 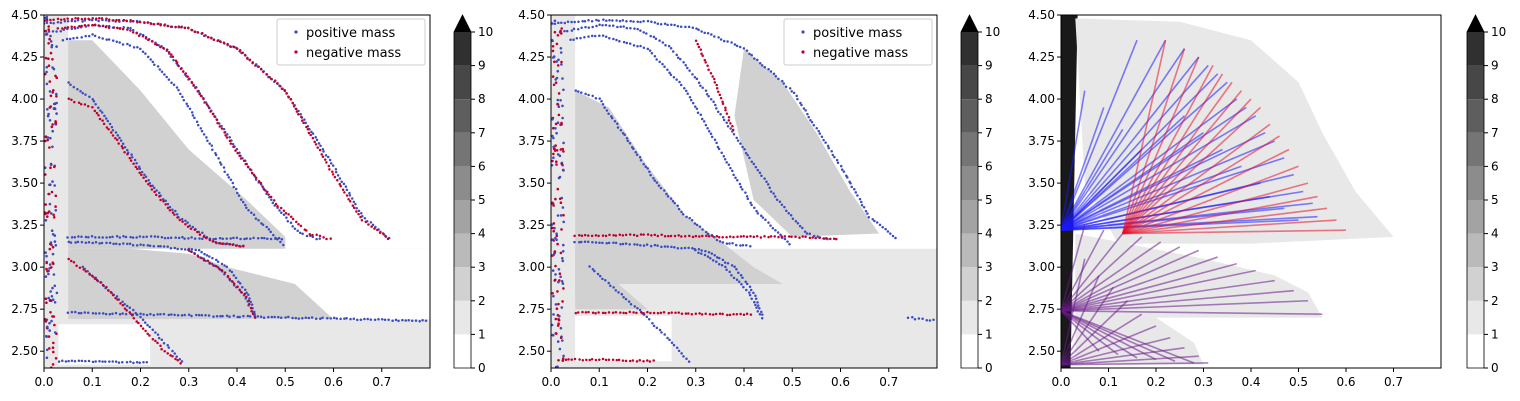 What do you see at coordinates (969, 191) in the screenshot?
I see `colorbar-outline` at bounding box center [969, 191].